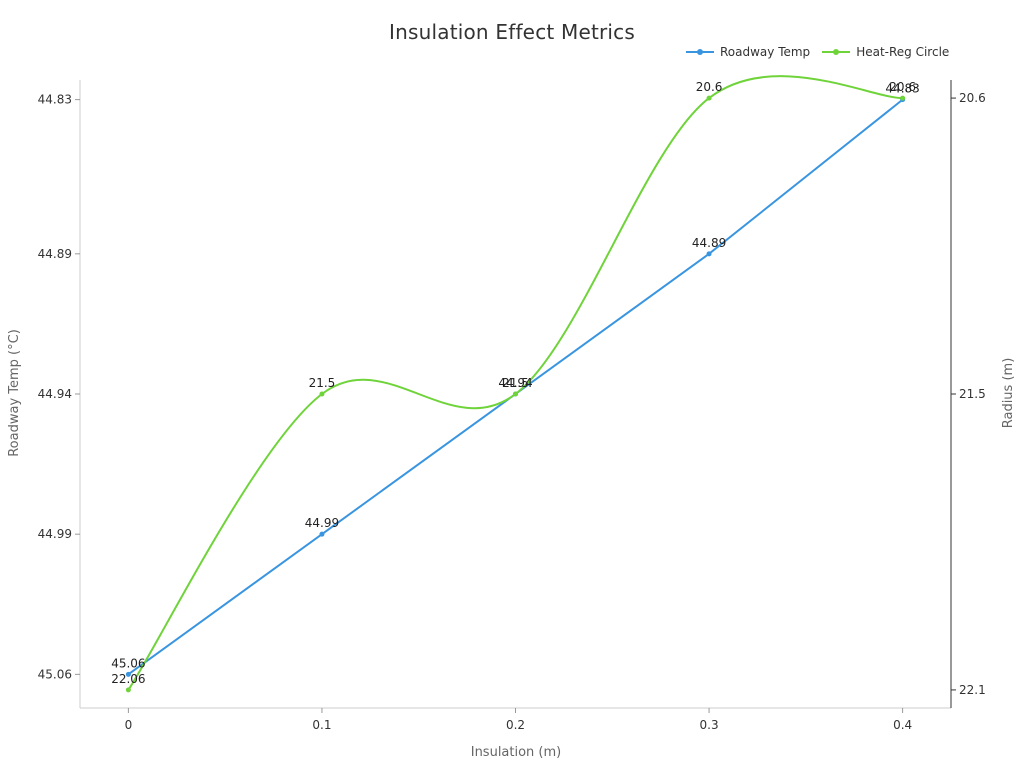 The image size is (1024, 768). Describe the element at coordinates (709, 725) in the screenshot. I see `x-tick-label: 0.3` at that location.